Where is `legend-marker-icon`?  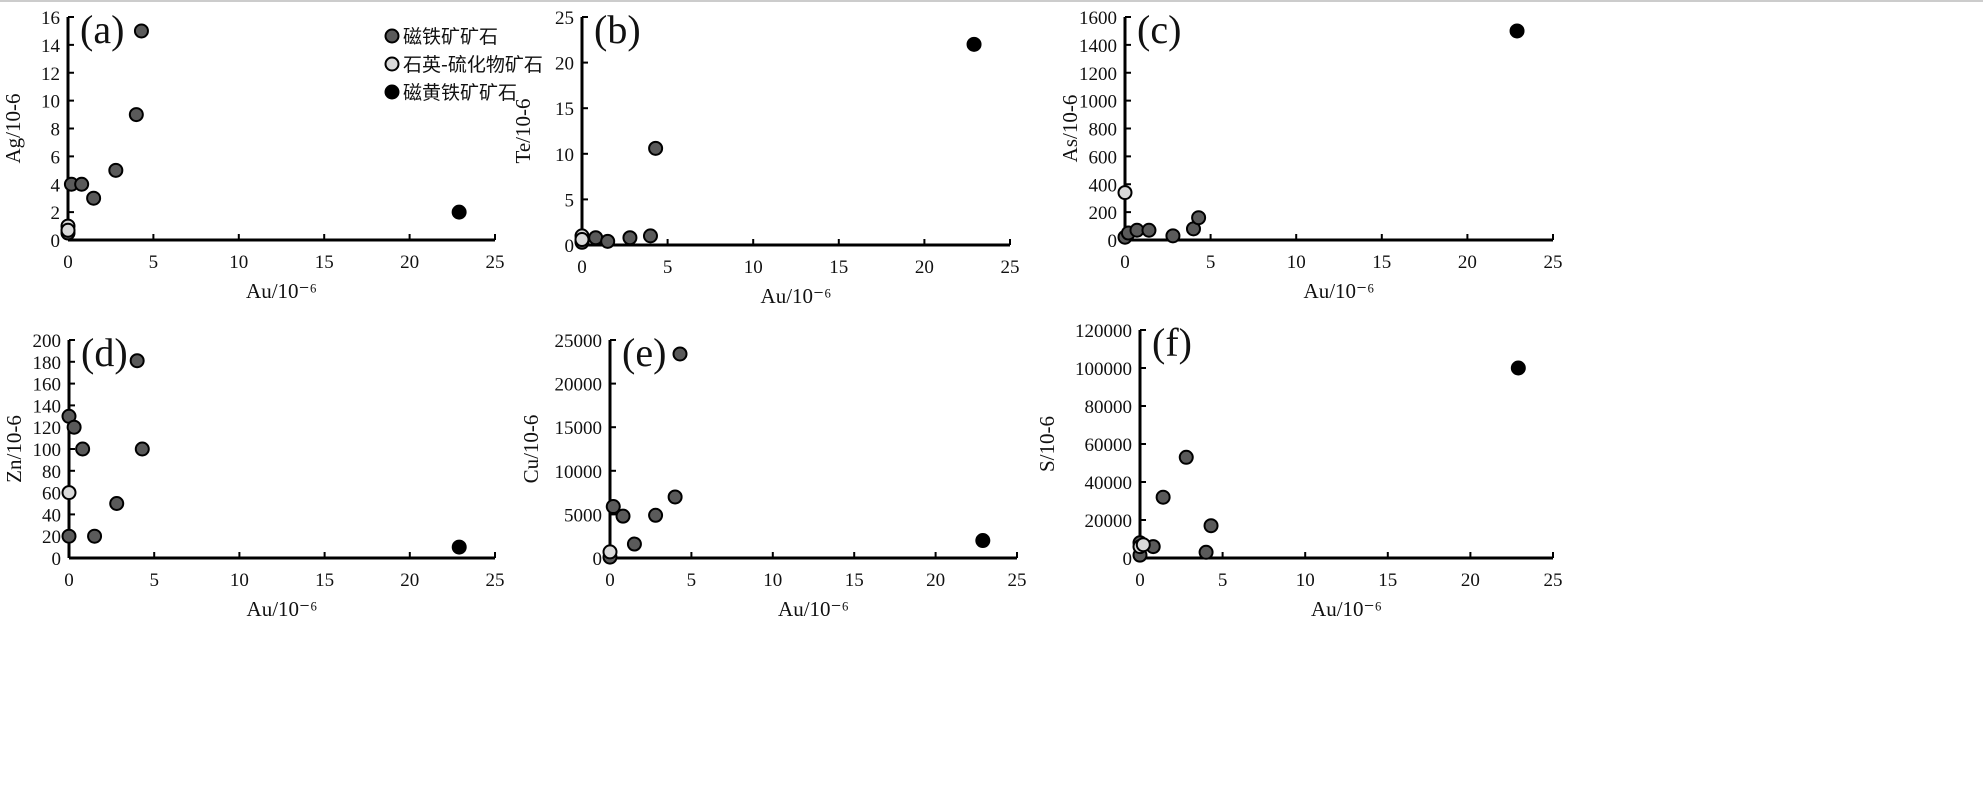
legend-marker-icon is located at coordinates (392, 36).